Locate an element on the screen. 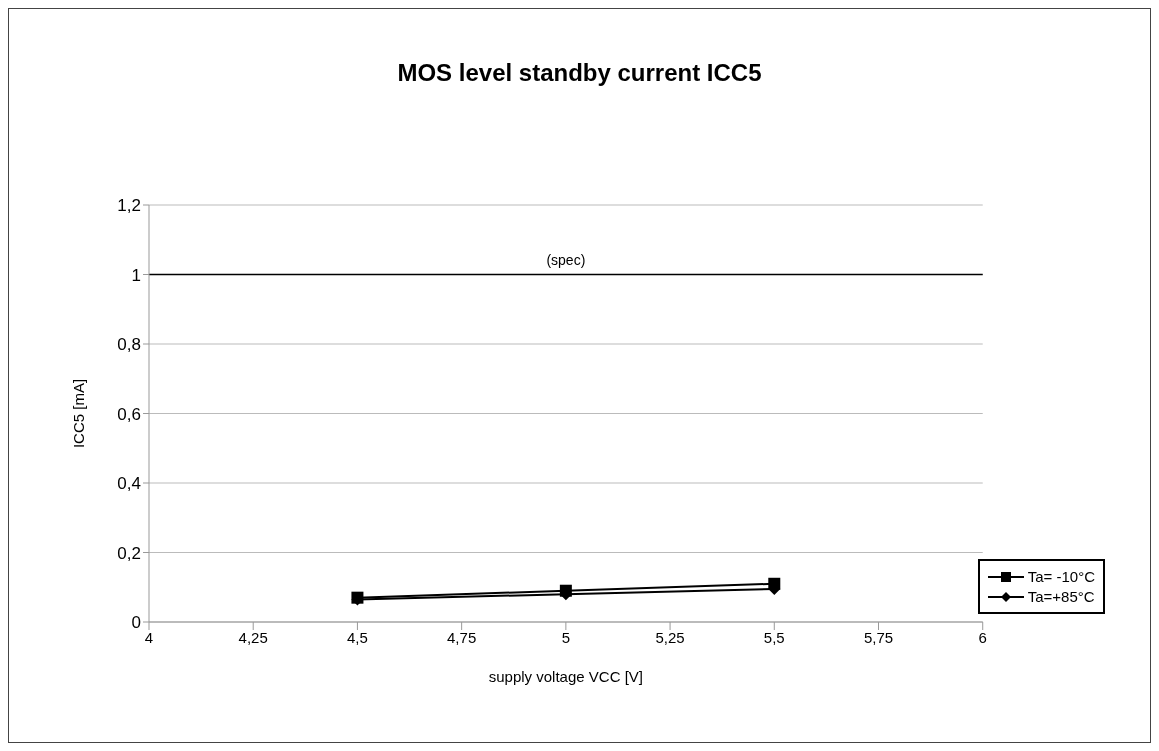 This screenshot has width=1159, height=751. x-tick-label: 4,5 is located at coordinates (357, 637).